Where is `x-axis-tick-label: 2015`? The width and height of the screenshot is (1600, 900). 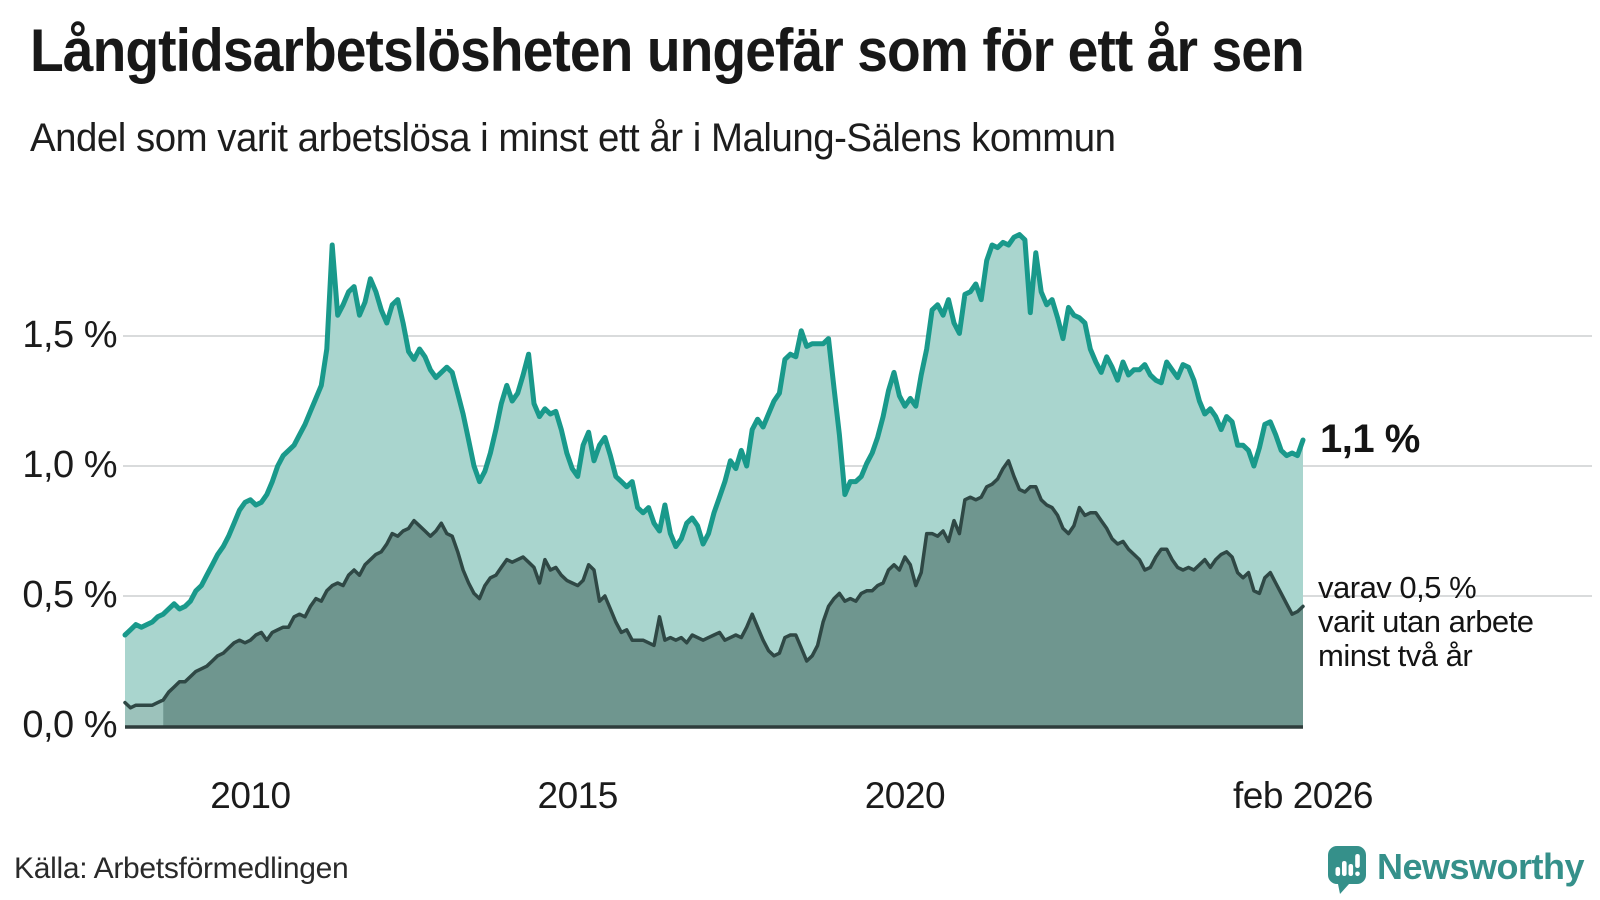 x-axis-tick-label: 2015 is located at coordinates (578, 795).